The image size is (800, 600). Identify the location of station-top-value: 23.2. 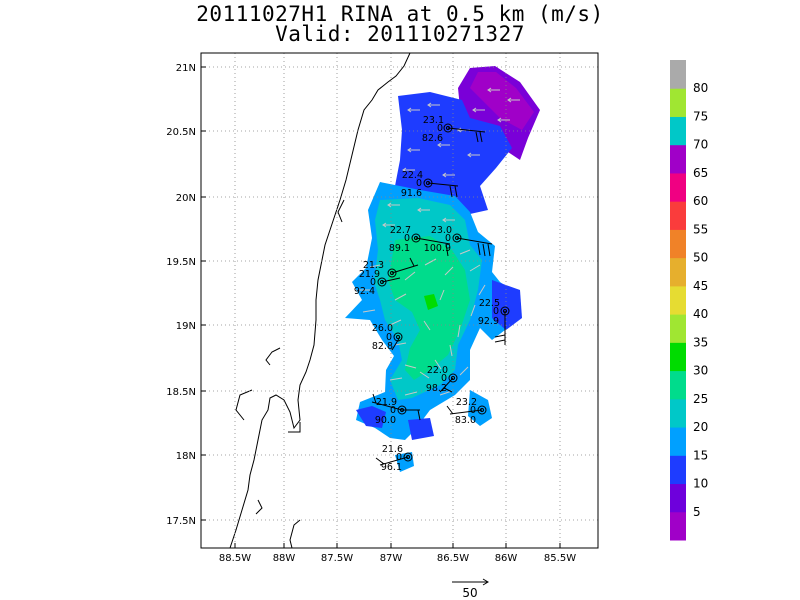
(466, 402).